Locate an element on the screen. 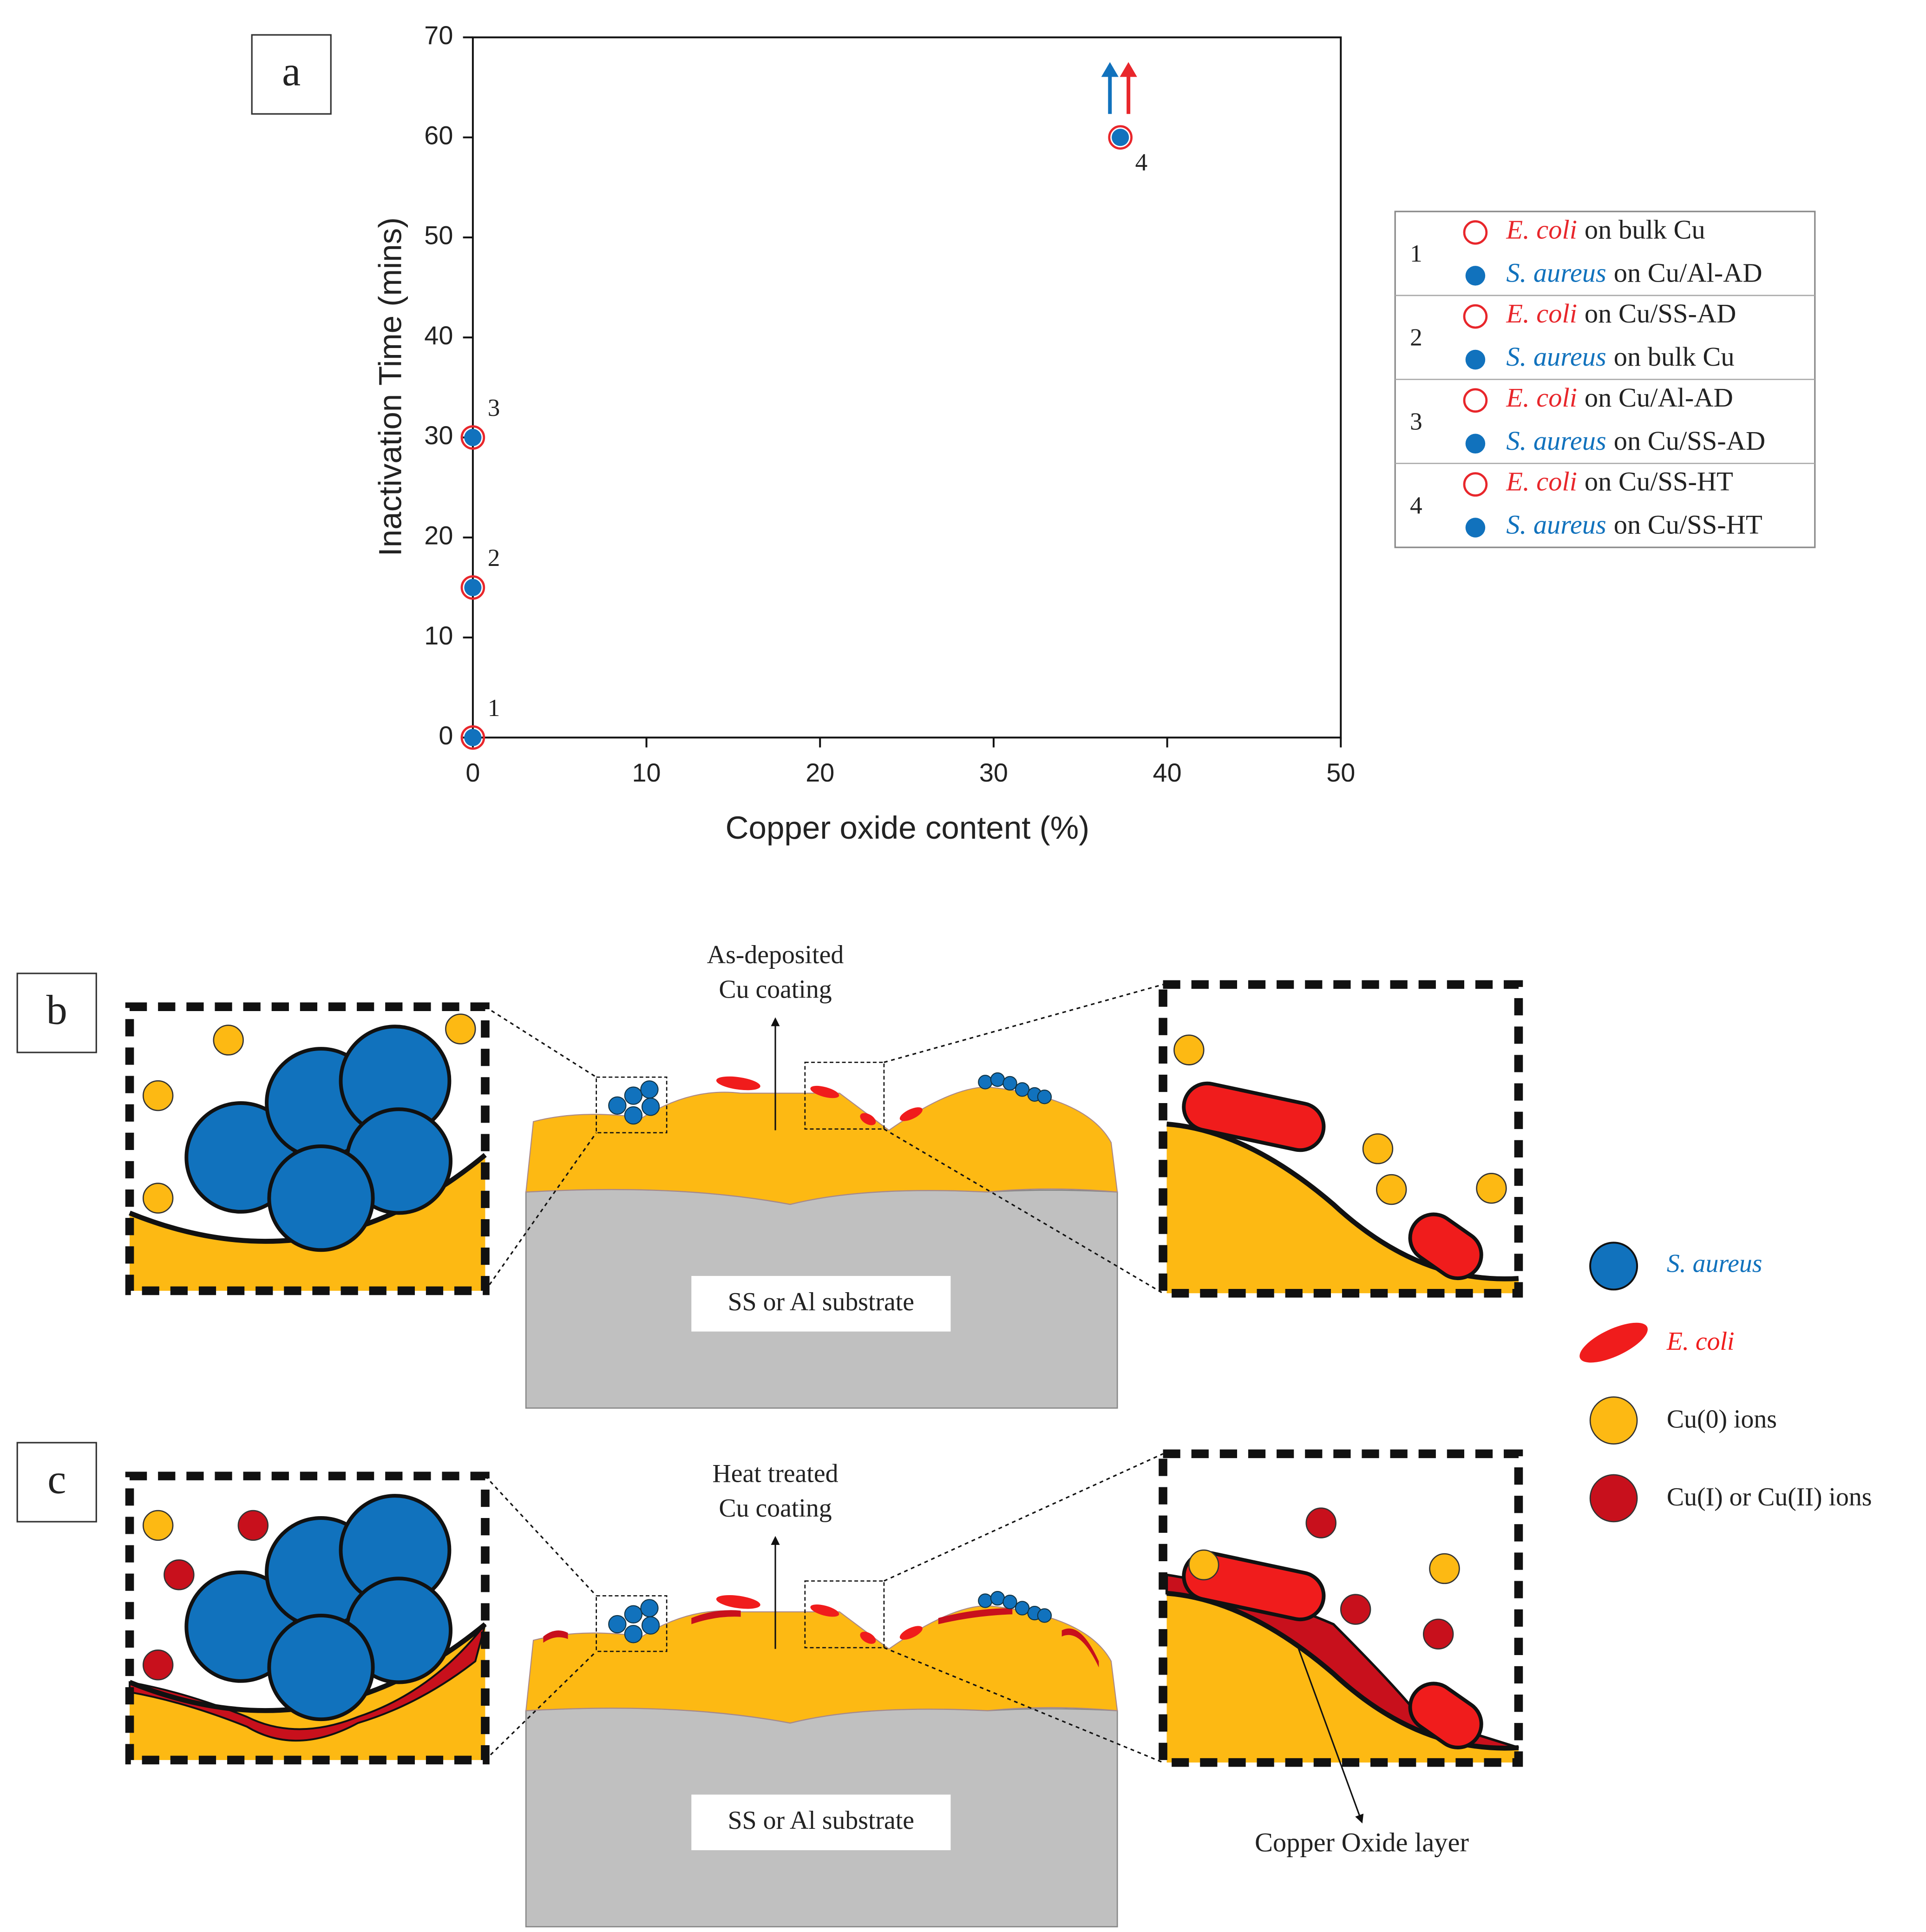 This screenshot has height=1932, width=1926. coating-label: As-deposited is located at coordinates (775, 954).